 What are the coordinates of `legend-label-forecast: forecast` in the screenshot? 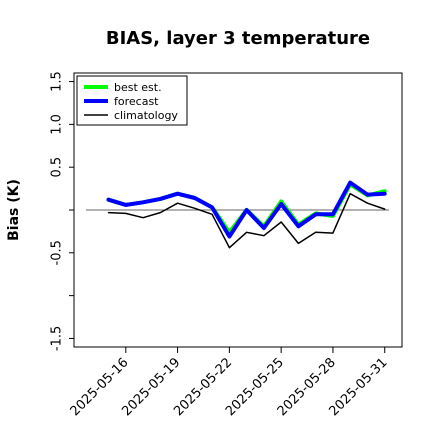 It's located at (136, 101).